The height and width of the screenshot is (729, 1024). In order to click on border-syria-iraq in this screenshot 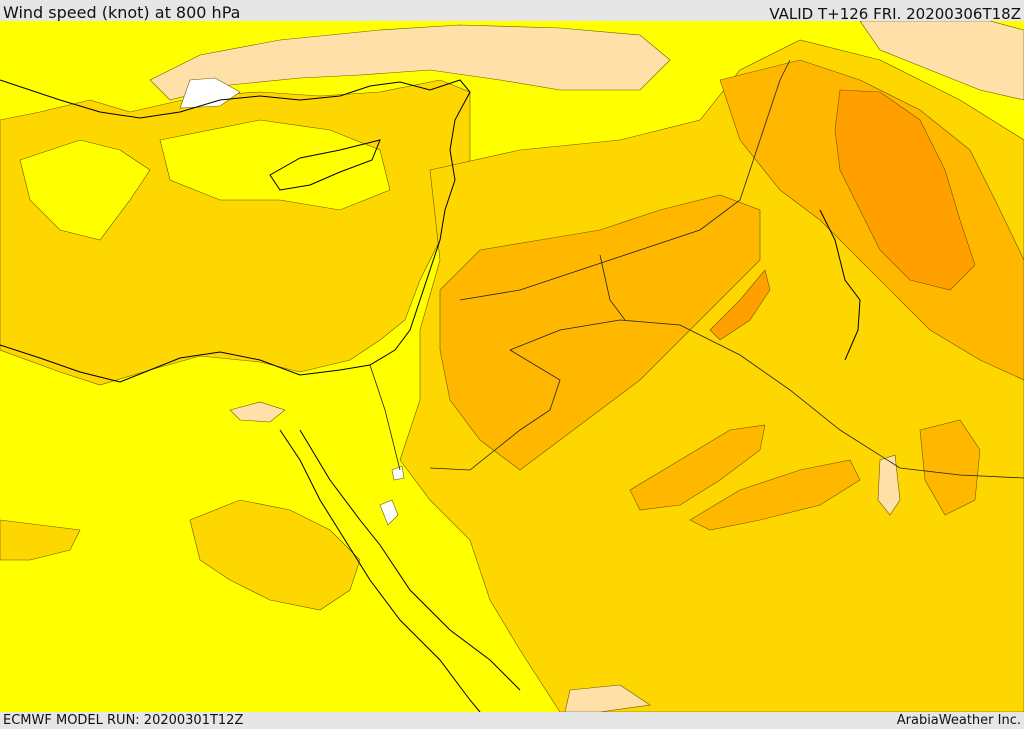, I will do `click(625, 180)`.